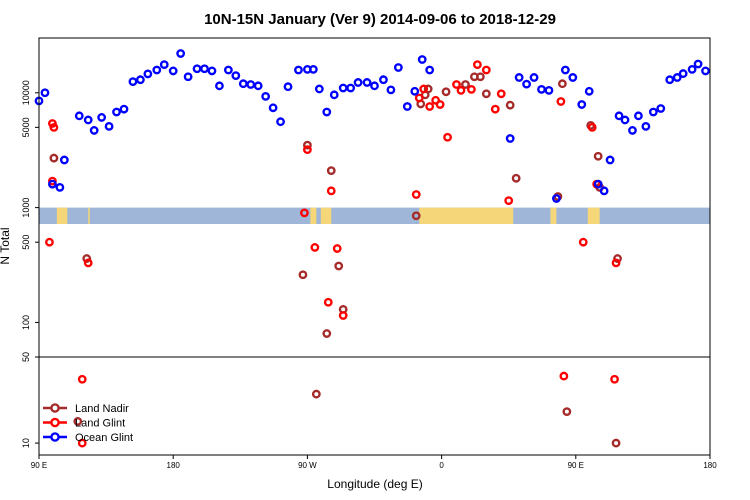  I want to click on legend-label: Land Nadir, so click(102, 409).